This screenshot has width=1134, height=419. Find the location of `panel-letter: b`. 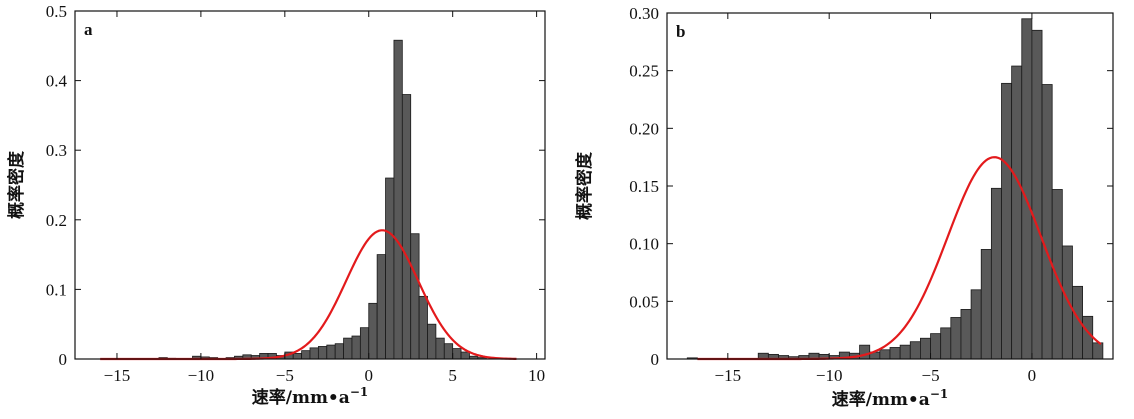

panel-letter: b is located at coordinates (680, 31).